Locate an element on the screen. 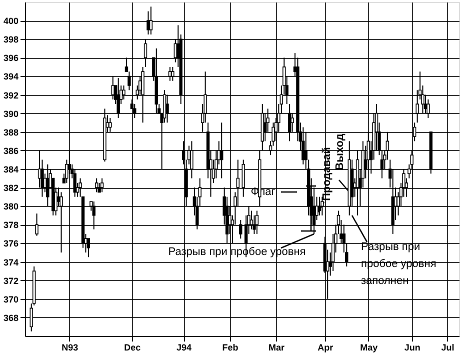 The width and height of the screenshot is (463, 354). x-tick-label: May is located at coordinates (369, 347).